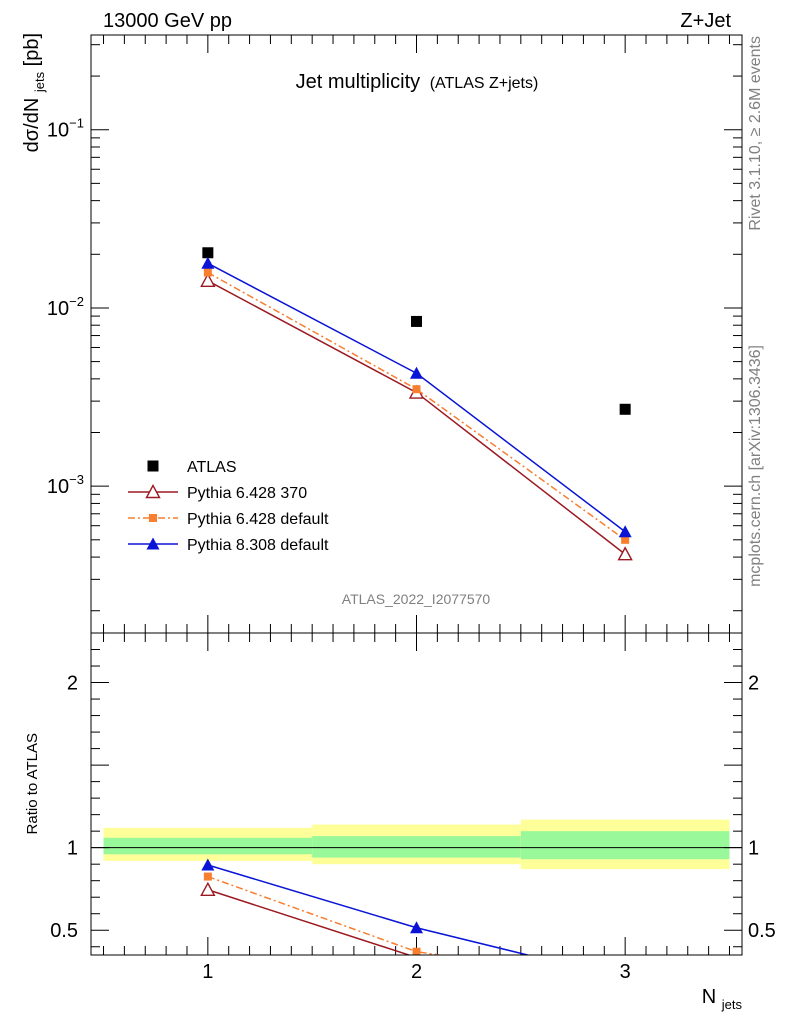 Image resolution: width=786 pixels, height=1024 pixels. What do you see at coordinates (258, 545) in the screenshot?
I see `legend-label: Pythia 8.308 default` at bounding box center [258, 545].